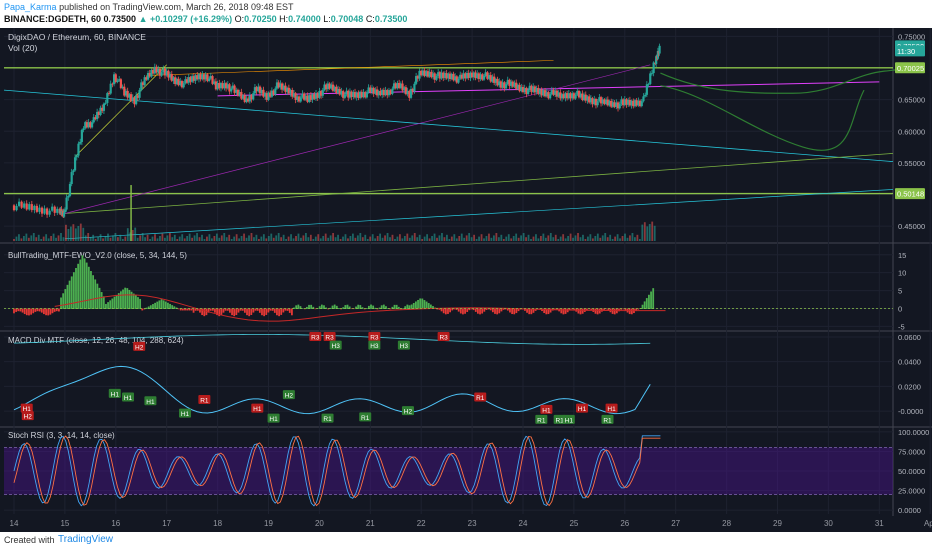  What do you see at coordinates (480, 398) in the screenshot?
I see `divergence-marker-label: R1` at bounding box center [480, 398].